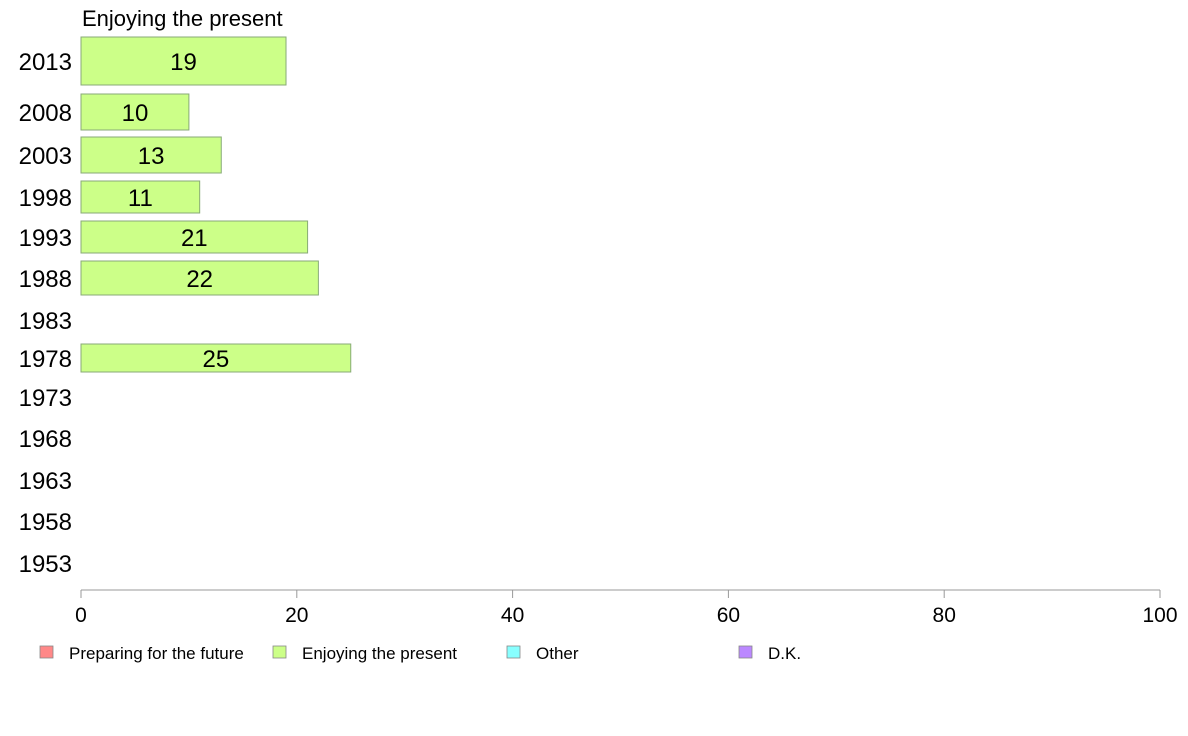 Image resolution: width=1188 pixels, height=736 pixels. Describe the element at coordinates (45, 321) in the screenshot. I see `y-tick-label: 1983` at that location.